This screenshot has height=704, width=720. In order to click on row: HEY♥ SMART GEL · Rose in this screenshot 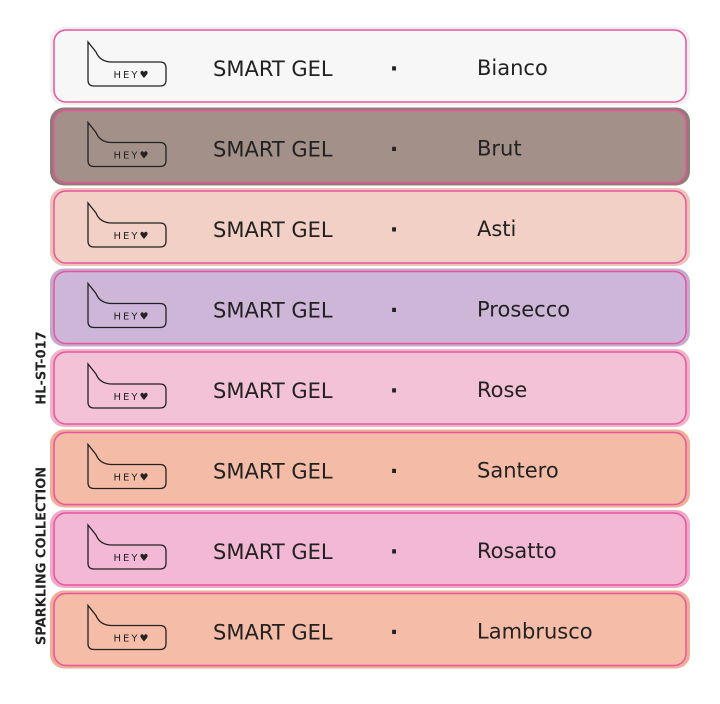, I will do `click(370, 388)`.